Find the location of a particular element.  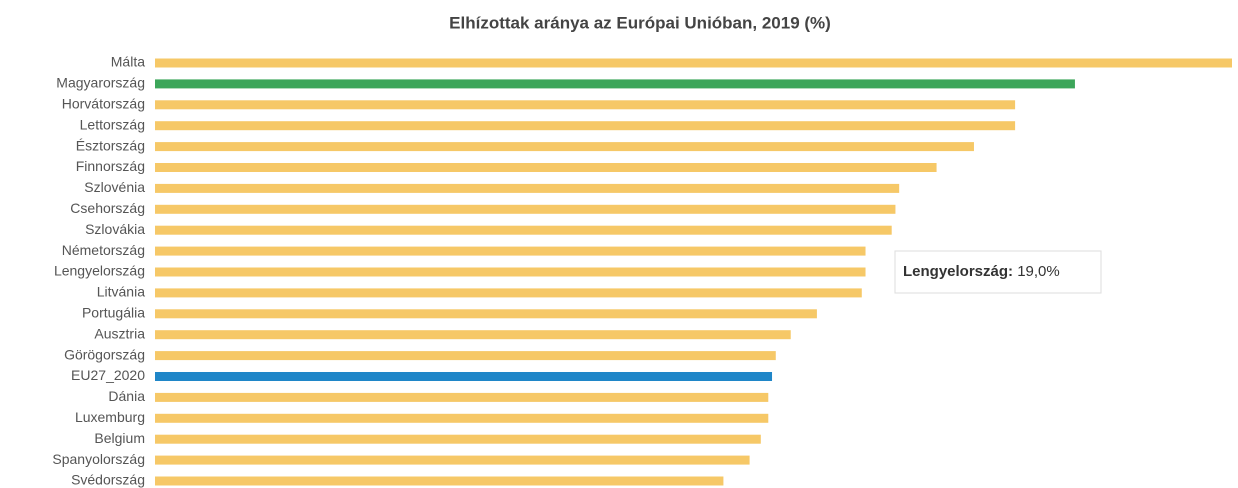

y-tick-label: Spanyolország is located at coordinates (98, 459).